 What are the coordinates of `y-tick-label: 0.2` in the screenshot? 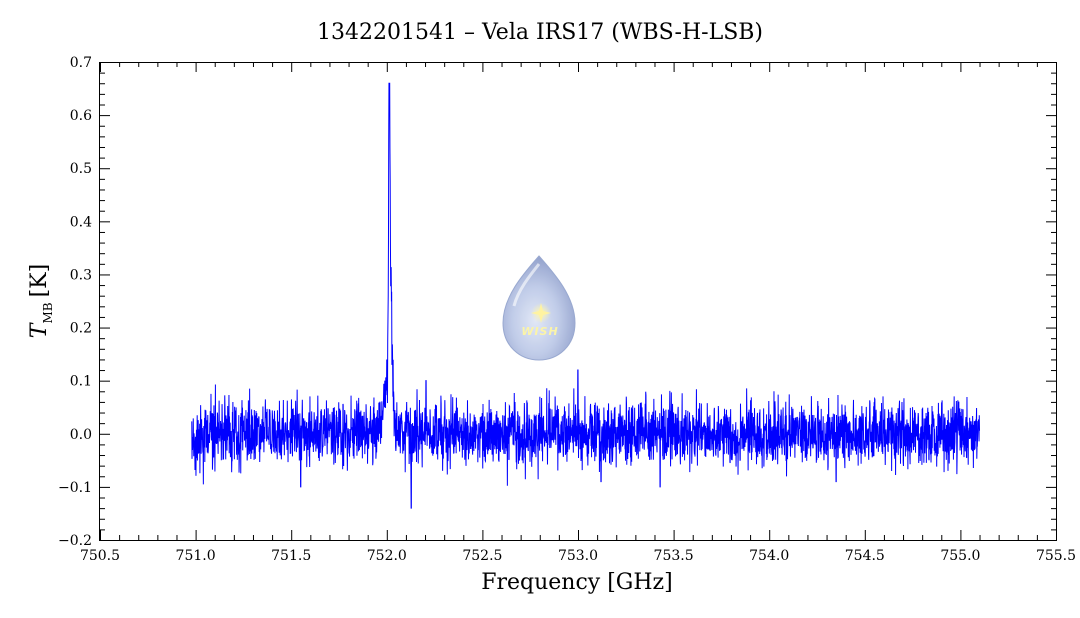 It's located at (81, 329).